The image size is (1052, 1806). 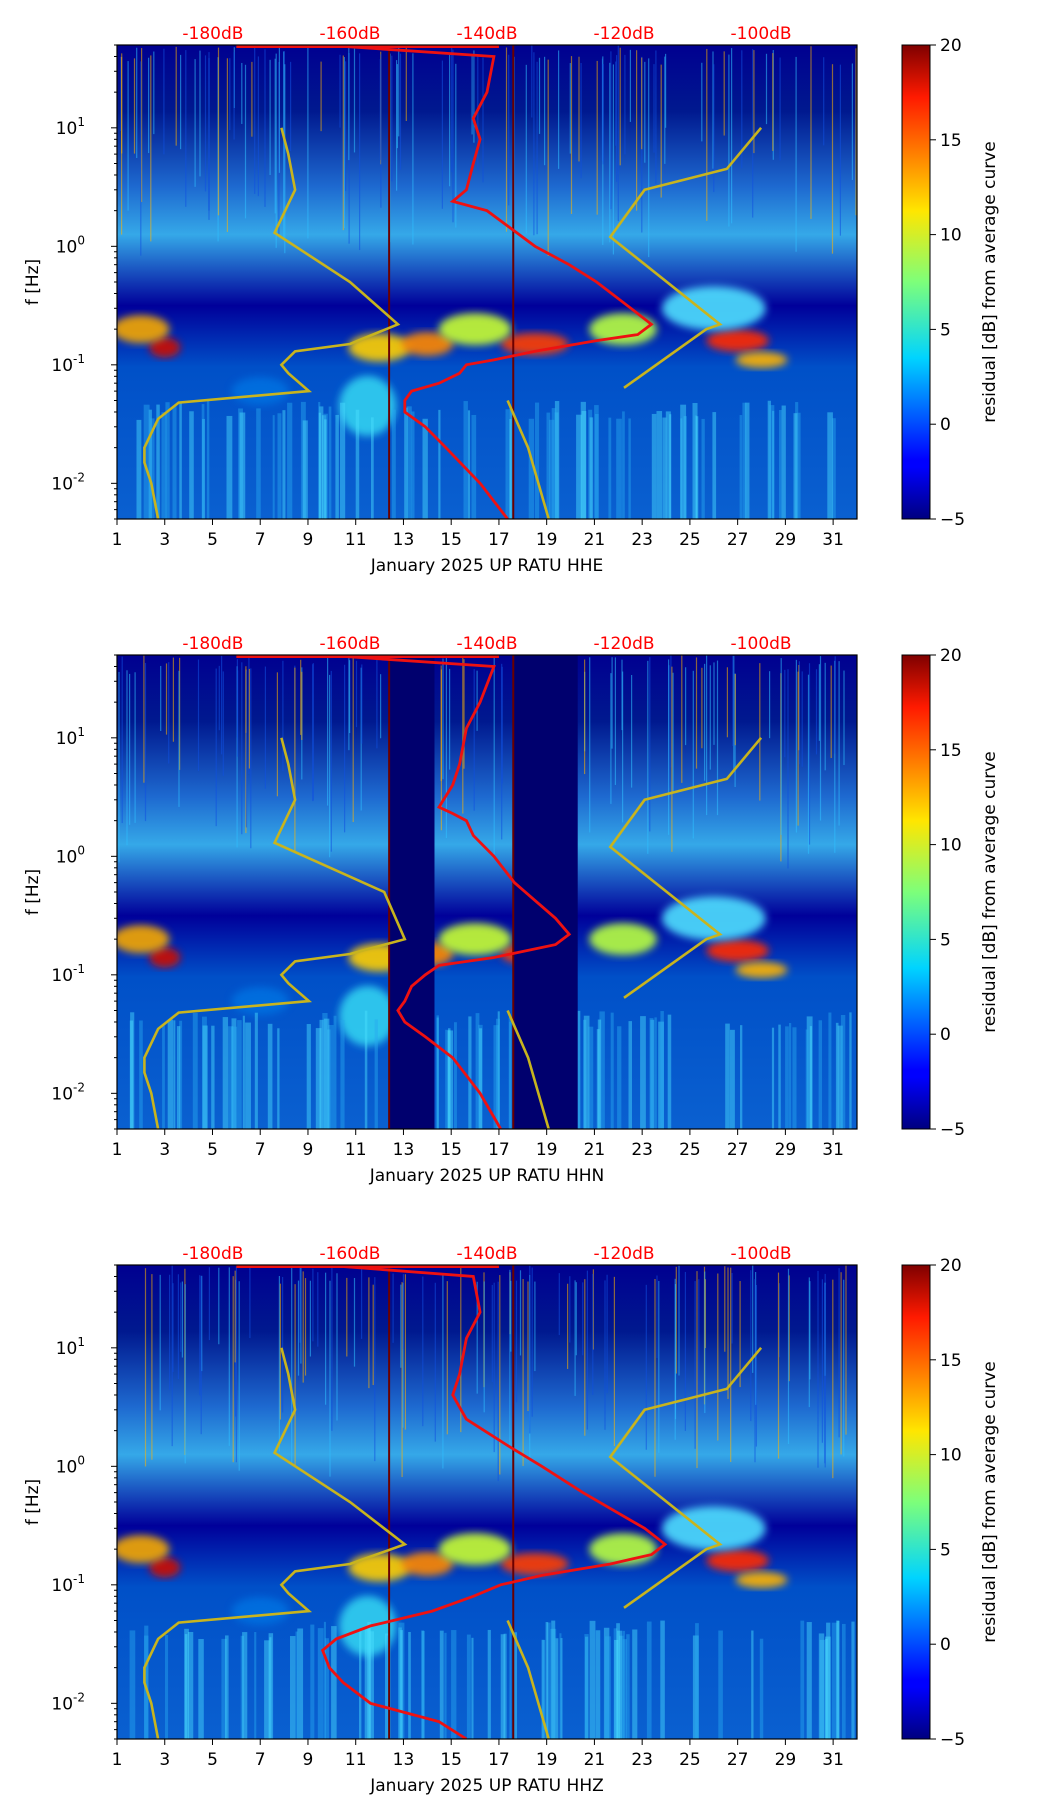 What do you see at coordinates (690, 540) in the screenshot?
I see `x-tick-label: 25` at bounding box center [690, 540].